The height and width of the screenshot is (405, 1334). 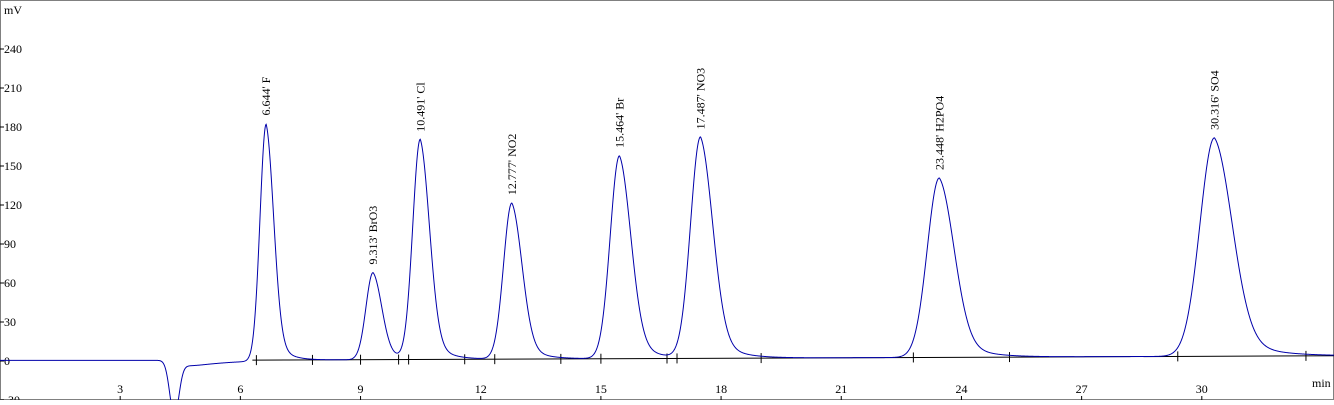 What do you see at coordinates (240, 389) in the screenshot?
I see `x-tick-label: 6` at bounding box center [240, 389].